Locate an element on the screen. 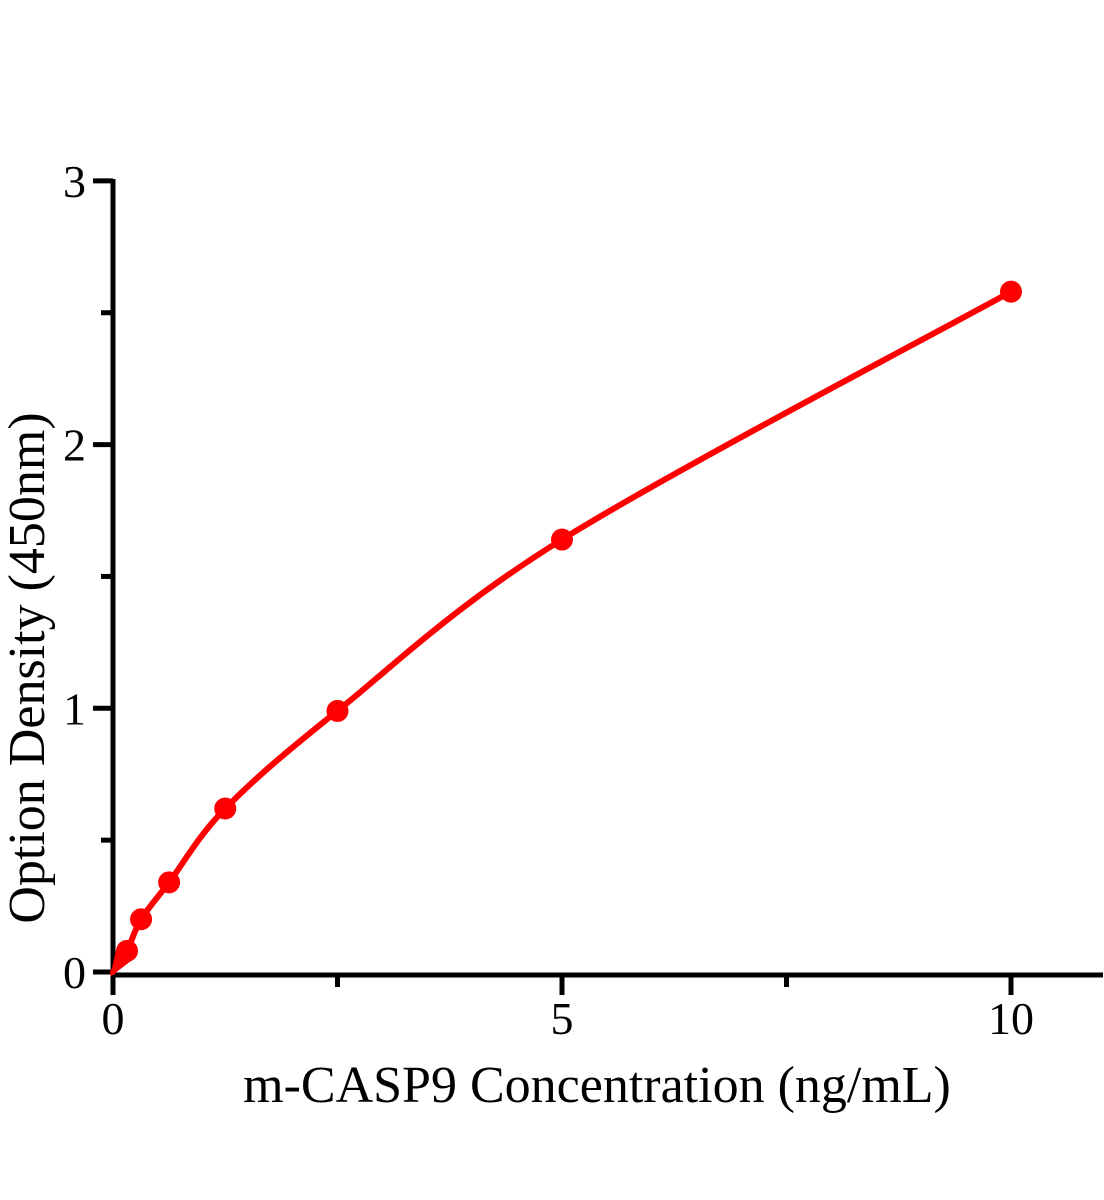  x-tick-label: 0 is located at coordinates (113, 1018).